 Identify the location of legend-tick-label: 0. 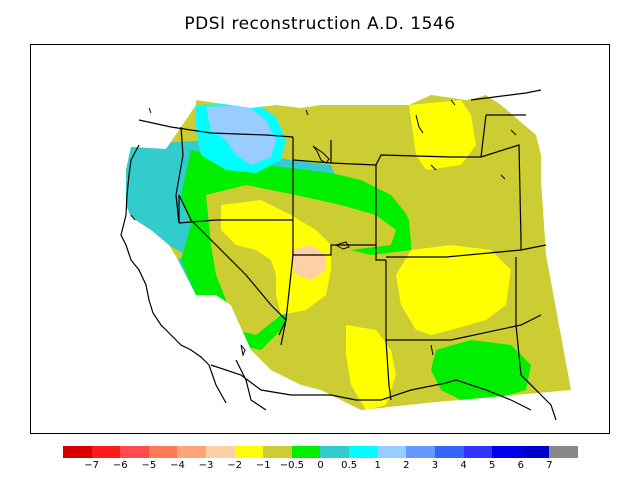
(320, 465).